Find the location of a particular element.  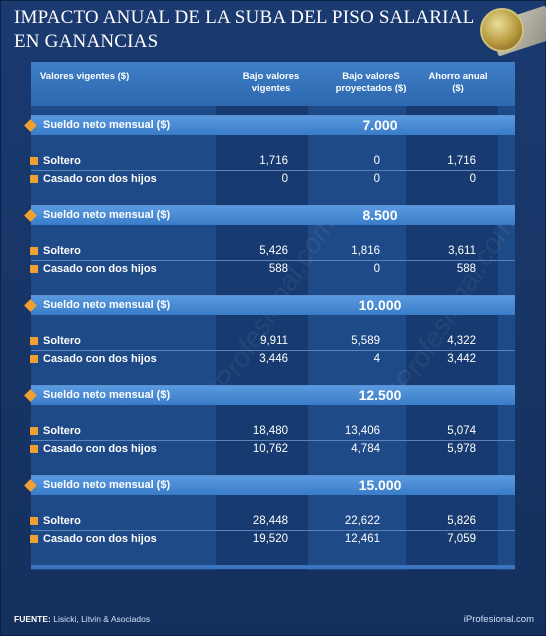

cell-ahorro-anual: 0 is located at coordinates (472, 179).